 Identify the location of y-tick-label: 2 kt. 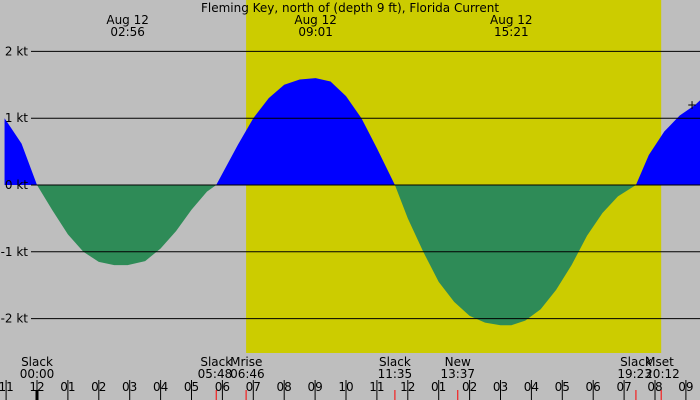
(16, 51).